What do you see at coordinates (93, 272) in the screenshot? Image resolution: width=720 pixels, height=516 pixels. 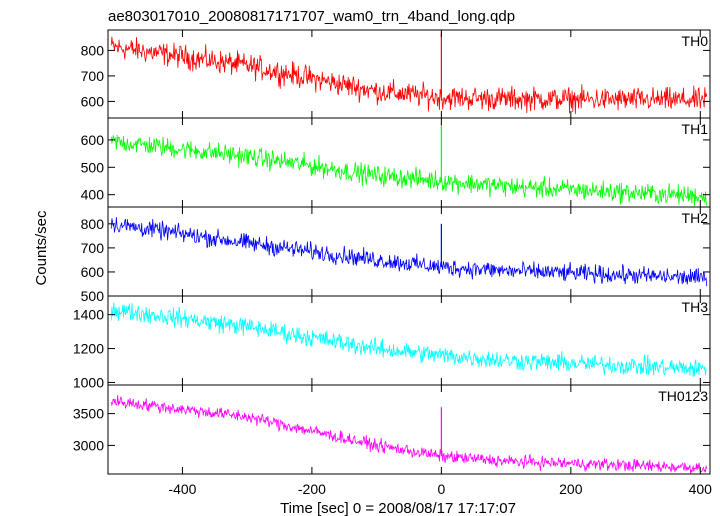 I see `y-tick-label-th2-1: 600` at bounding box center [93, 272].